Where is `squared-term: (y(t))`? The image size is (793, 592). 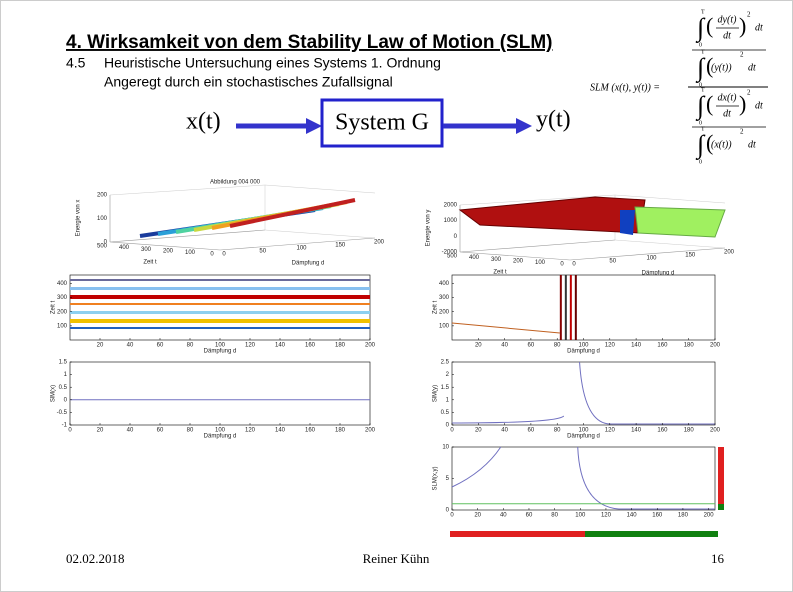
squared-term: (y(t)) is located at coordinates (721, 67).